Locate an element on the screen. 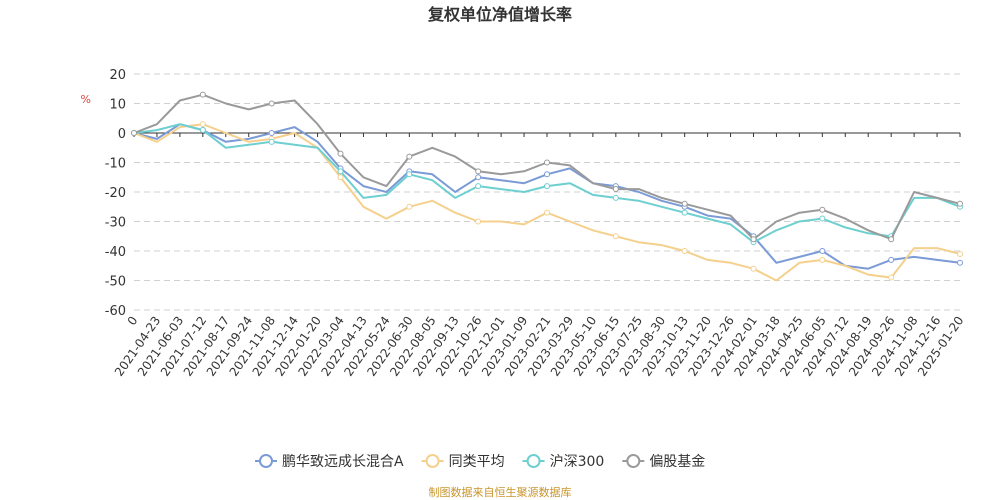 The height and width of the screenshot is (500, 1000). legend: 鹏华致远成长混合A 同类平均 沪深300 偏股基金 is located at coordinates (480, 461).